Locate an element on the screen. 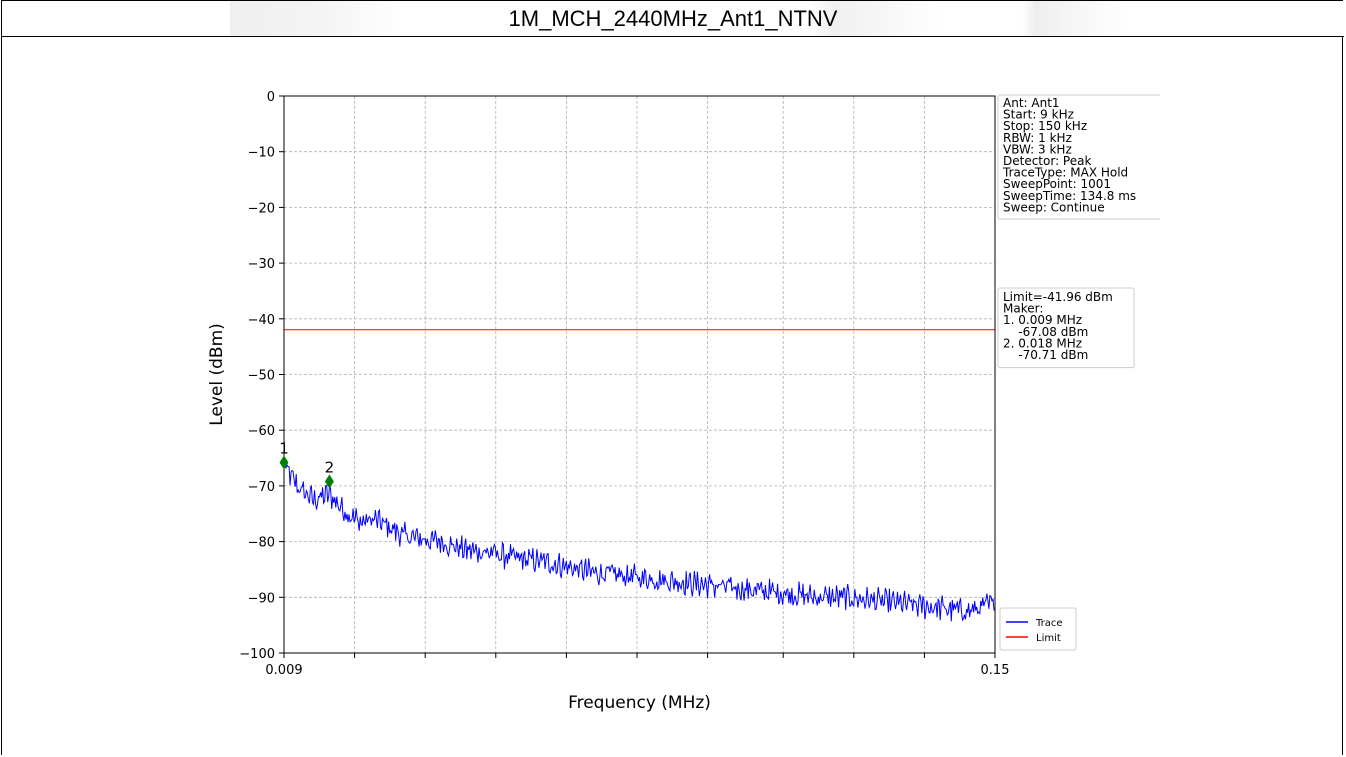 This screenshot has width=1346, height=757. y-tick-label: −20 is located at coordinates (261, 208).